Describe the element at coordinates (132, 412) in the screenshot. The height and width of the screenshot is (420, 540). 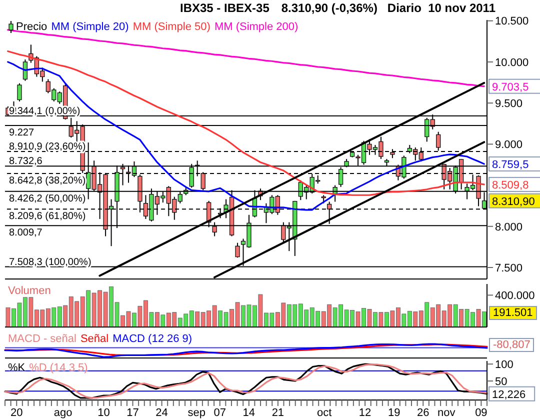
I see `x-tick-label: 17` at that location.